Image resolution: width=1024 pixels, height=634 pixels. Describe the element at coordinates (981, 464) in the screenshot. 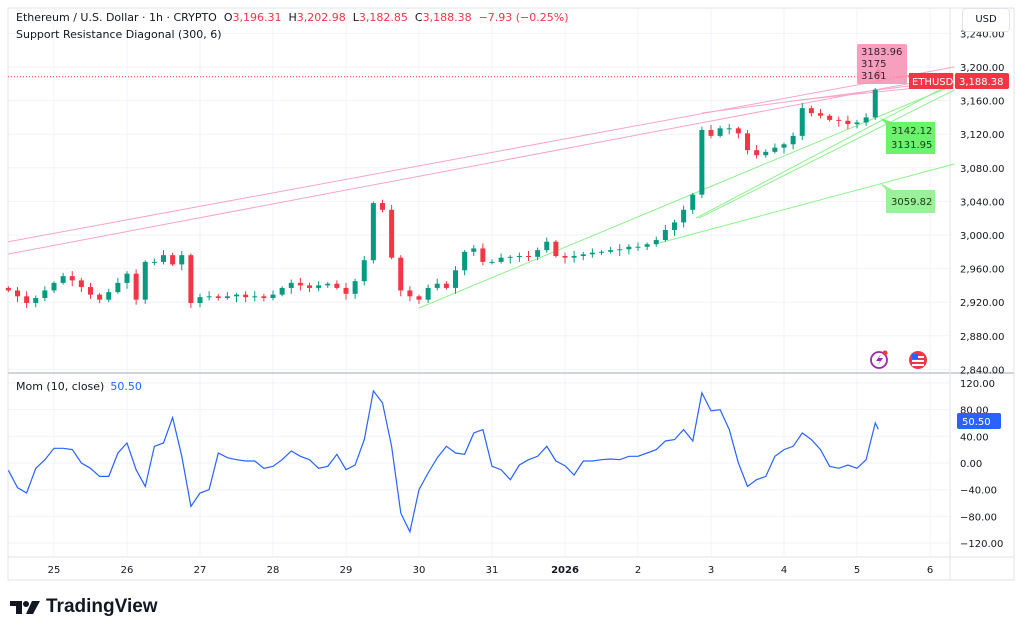

I see `momentum-axis: 120.00 80.00 40.00 0.00 −40.00 −80.00 −120.00` at that location.